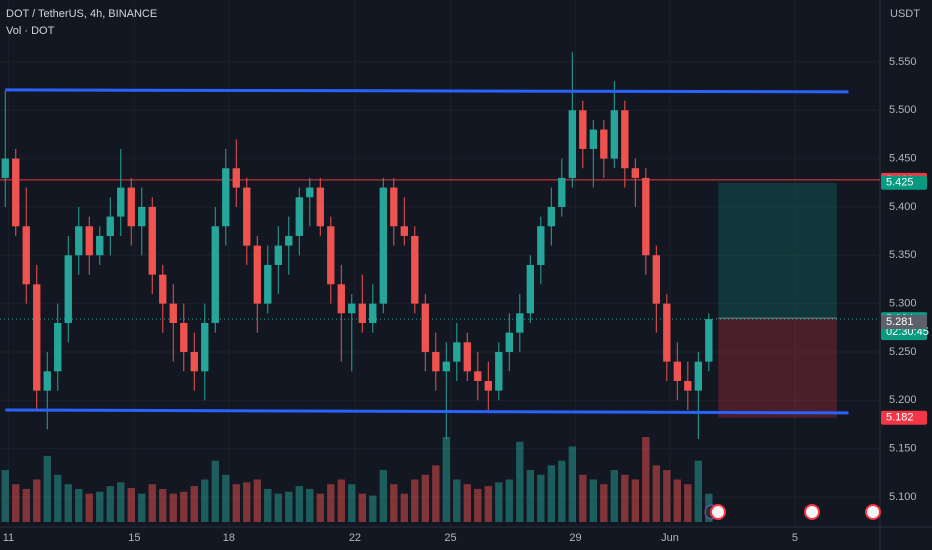 Image resolution: width=932 pixels, height=550 pixels. What do you see at coordinates (903, 304) in the screenshot?
I see `y-tick-label: 5.300` at bounding box center [903, 304].